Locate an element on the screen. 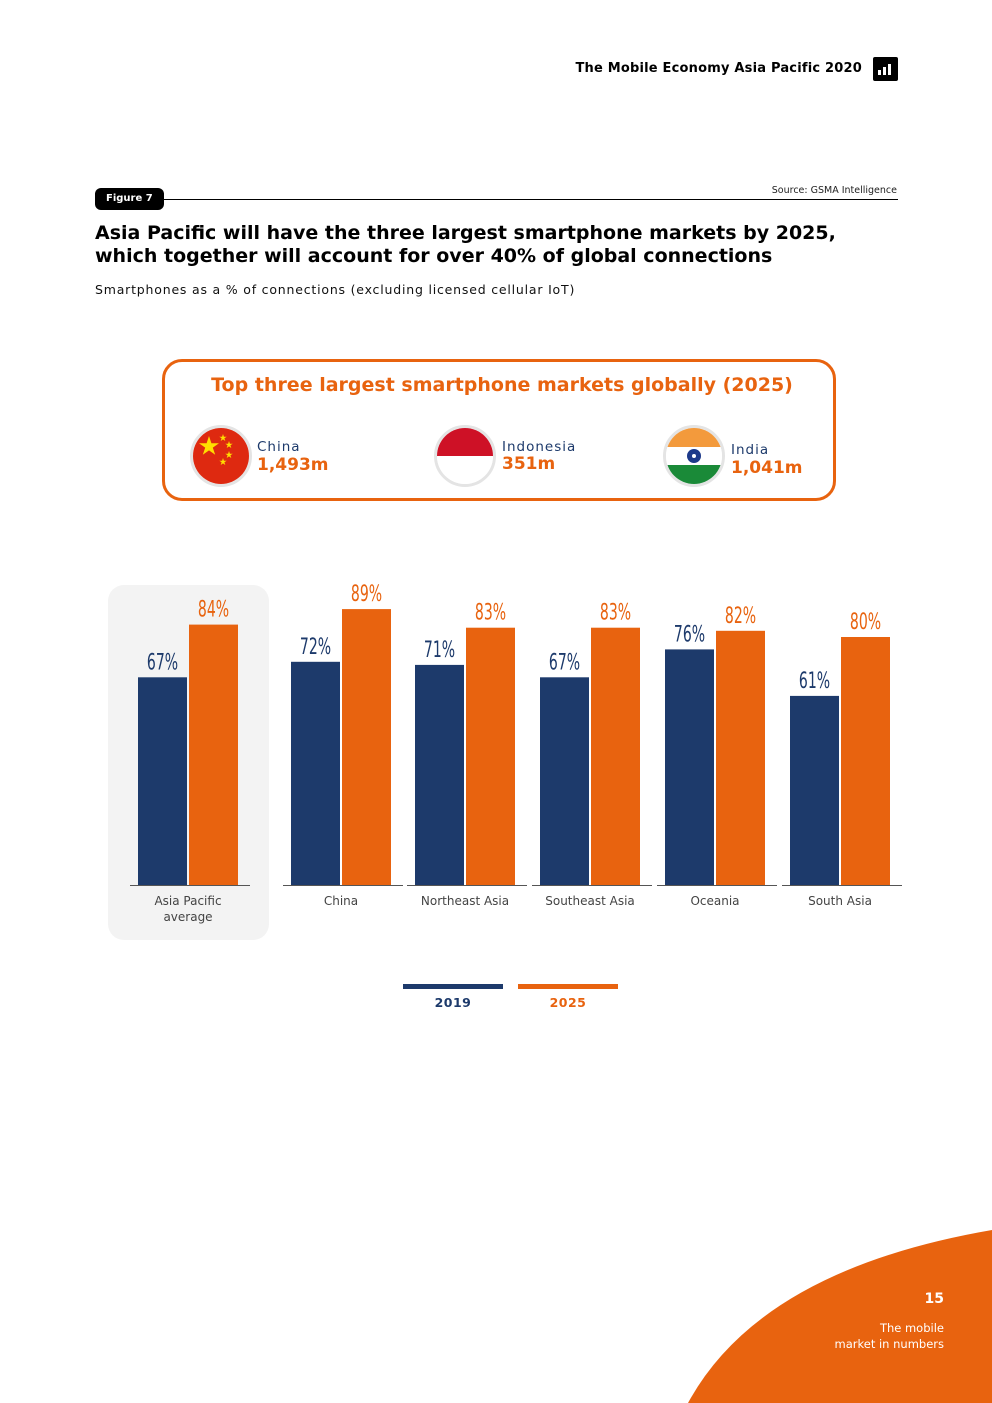 The width and height of the screenshot is (992, 1403). data-label-2019-asia-pacific-average: 67% is located at coordinates (162, 662).